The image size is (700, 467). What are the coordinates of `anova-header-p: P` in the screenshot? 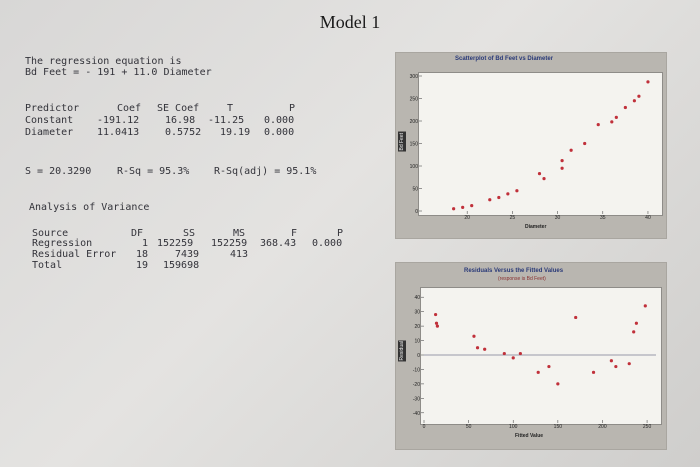 It's located at (340, 233).